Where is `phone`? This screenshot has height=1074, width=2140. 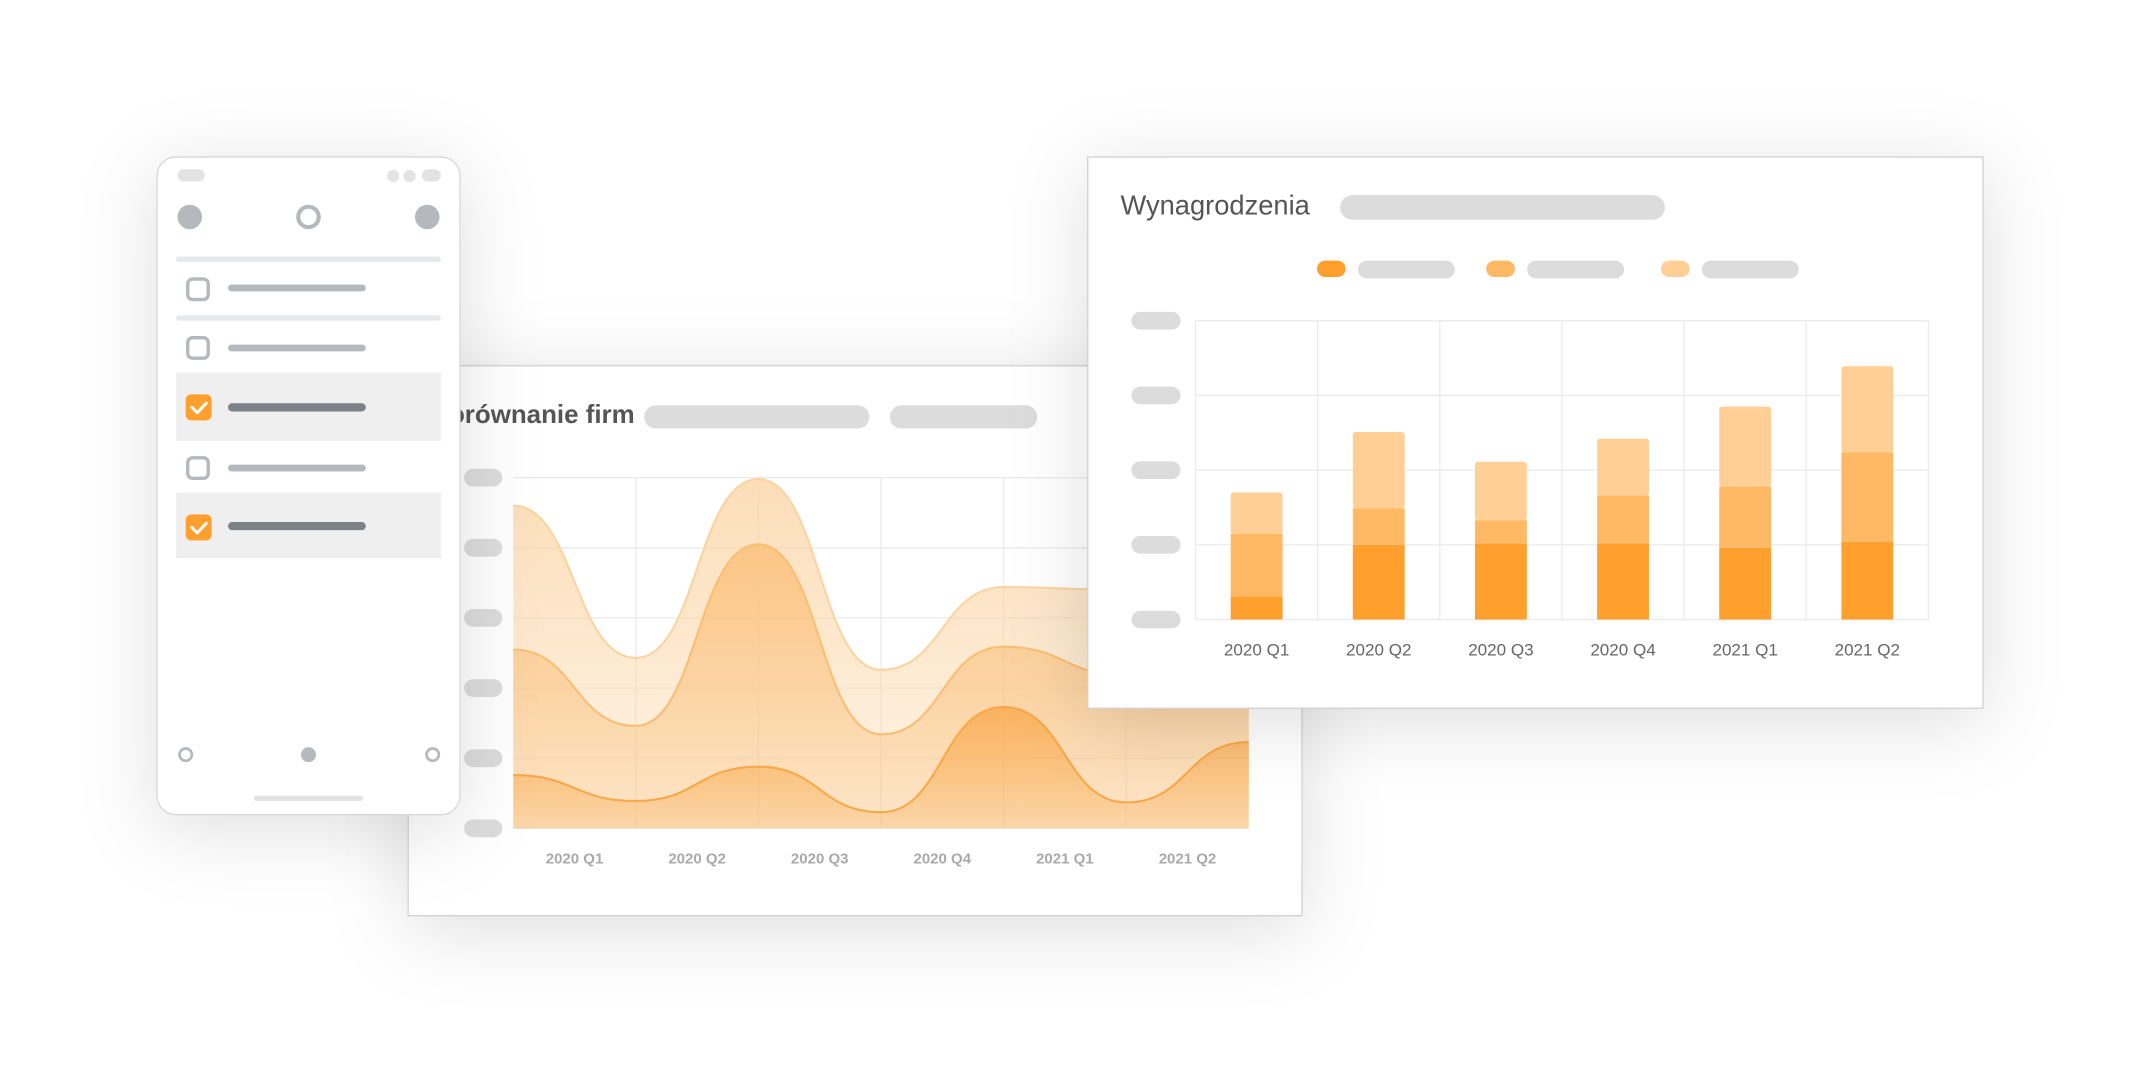 phone is located at coordinates (308, 486).